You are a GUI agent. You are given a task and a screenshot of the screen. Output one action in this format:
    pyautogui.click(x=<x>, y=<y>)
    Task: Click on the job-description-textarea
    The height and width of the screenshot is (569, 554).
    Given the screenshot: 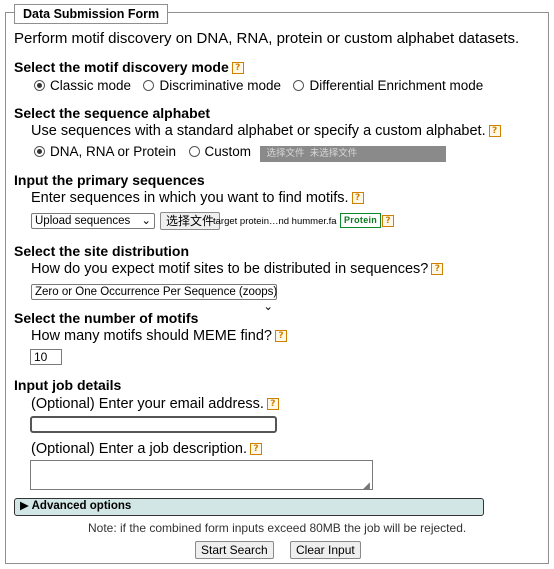 What is the action you would take?
    pyautogui.click(x=201, y=475)
    